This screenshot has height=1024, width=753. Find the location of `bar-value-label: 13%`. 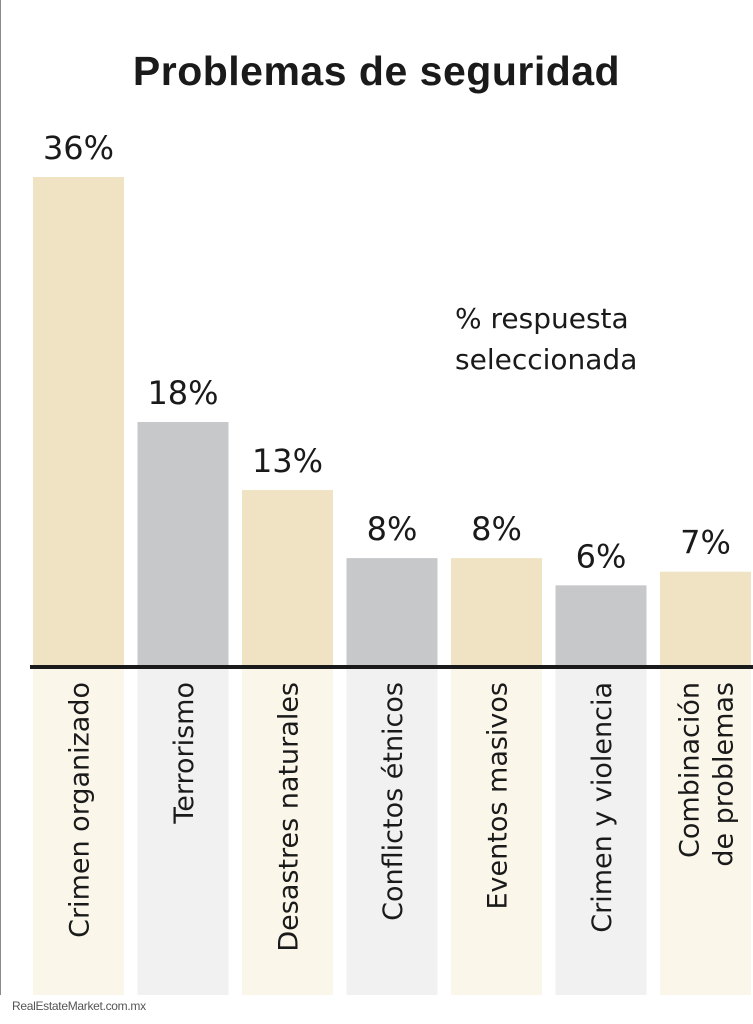

bar-value-label: 13% is located at coordinates (287, 461).